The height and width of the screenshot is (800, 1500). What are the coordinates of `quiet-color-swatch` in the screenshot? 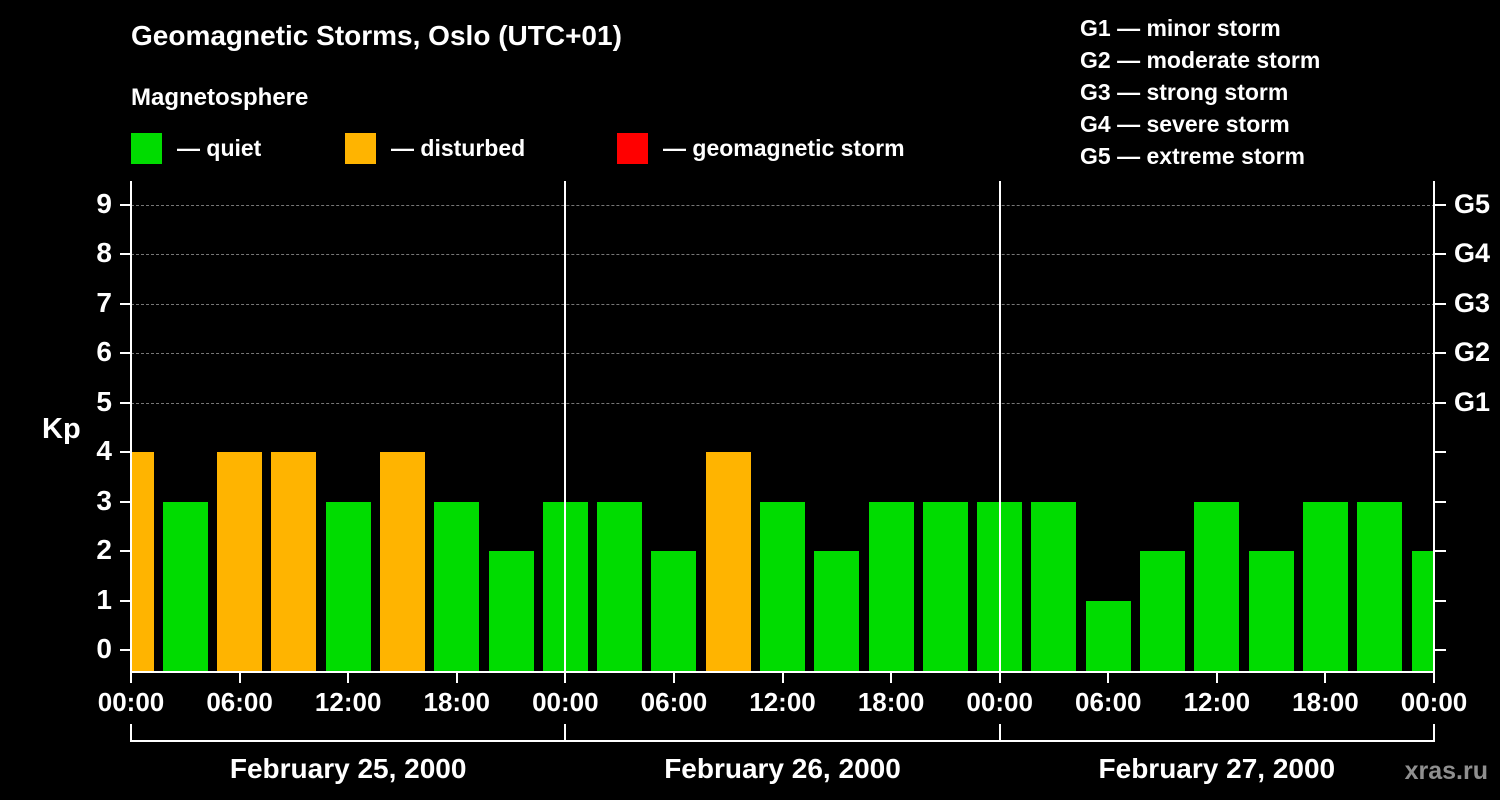 It's located at (146, 148).